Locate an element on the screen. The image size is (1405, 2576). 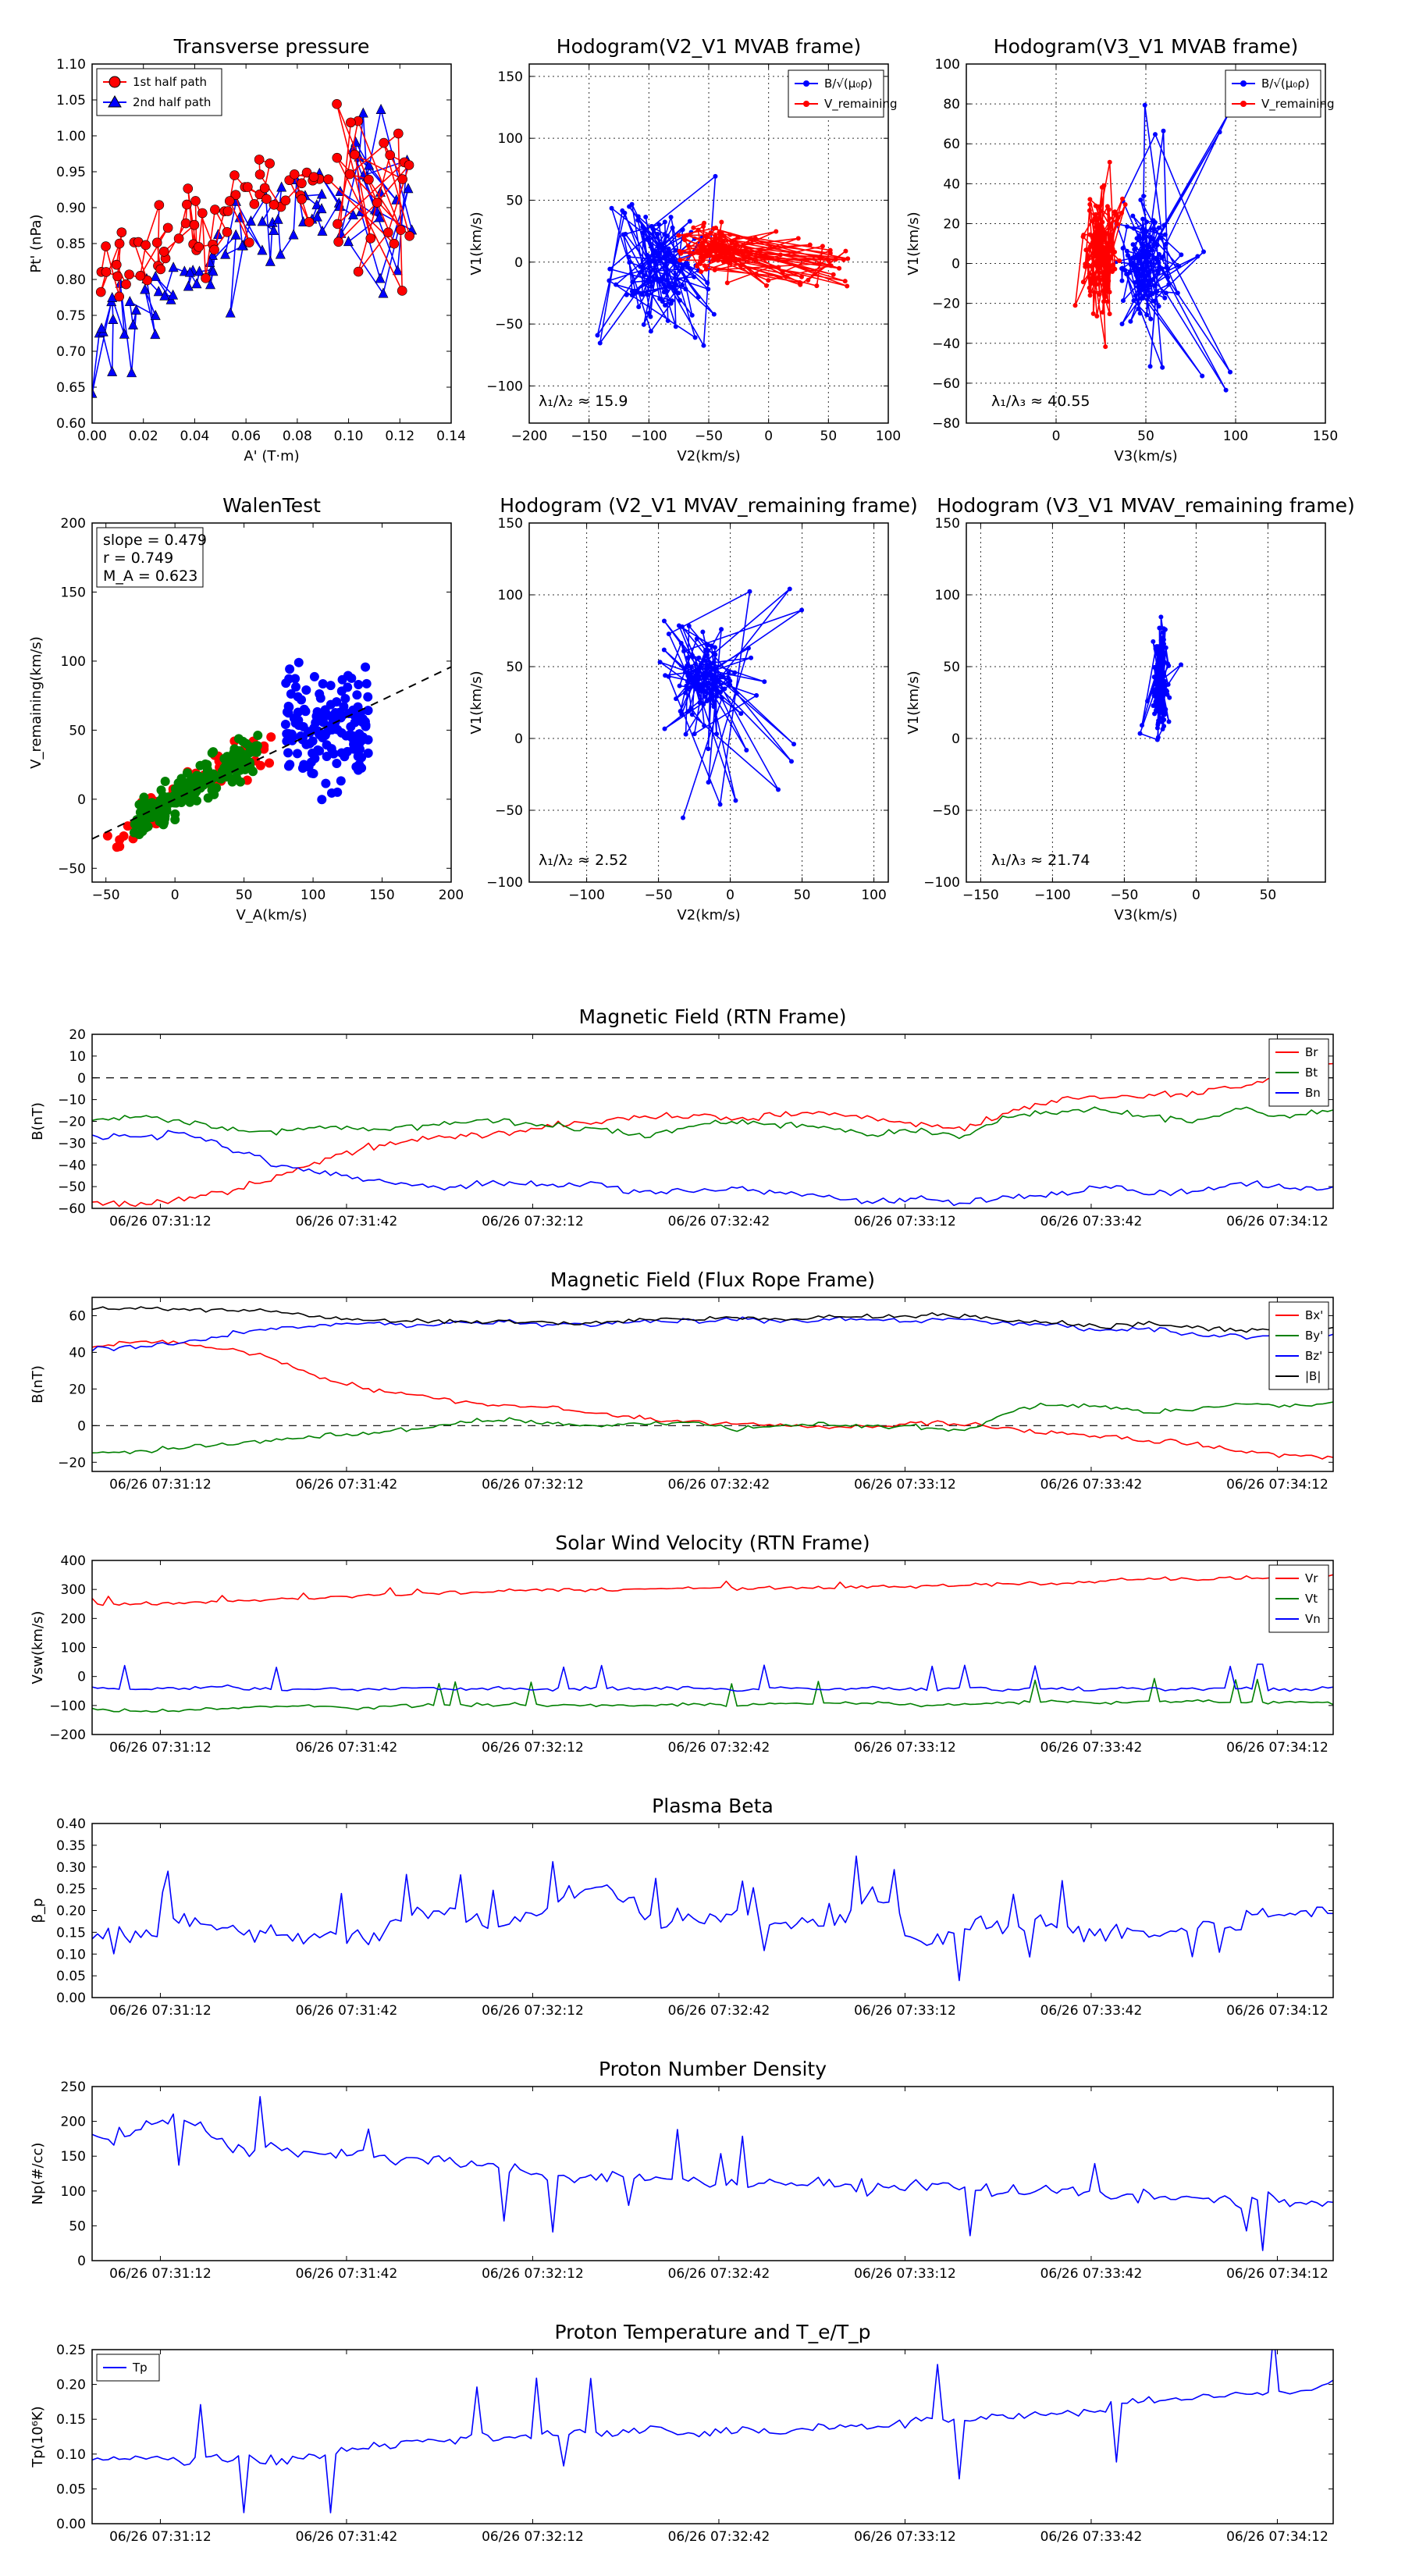
legend-marker is located at coordinates (115, 101).